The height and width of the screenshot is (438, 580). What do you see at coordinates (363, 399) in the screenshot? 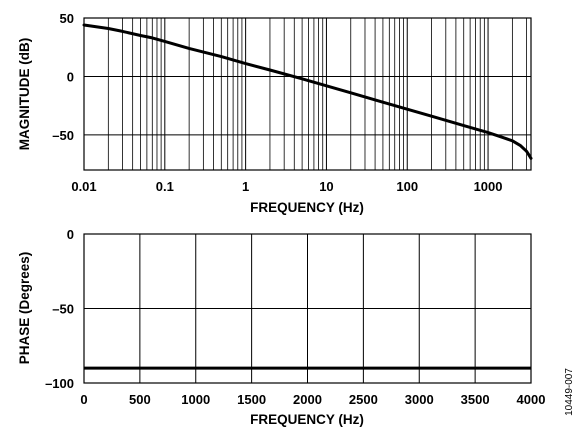
I see `phase-x-tick-label: 2500` at bounding box center [363, 399].